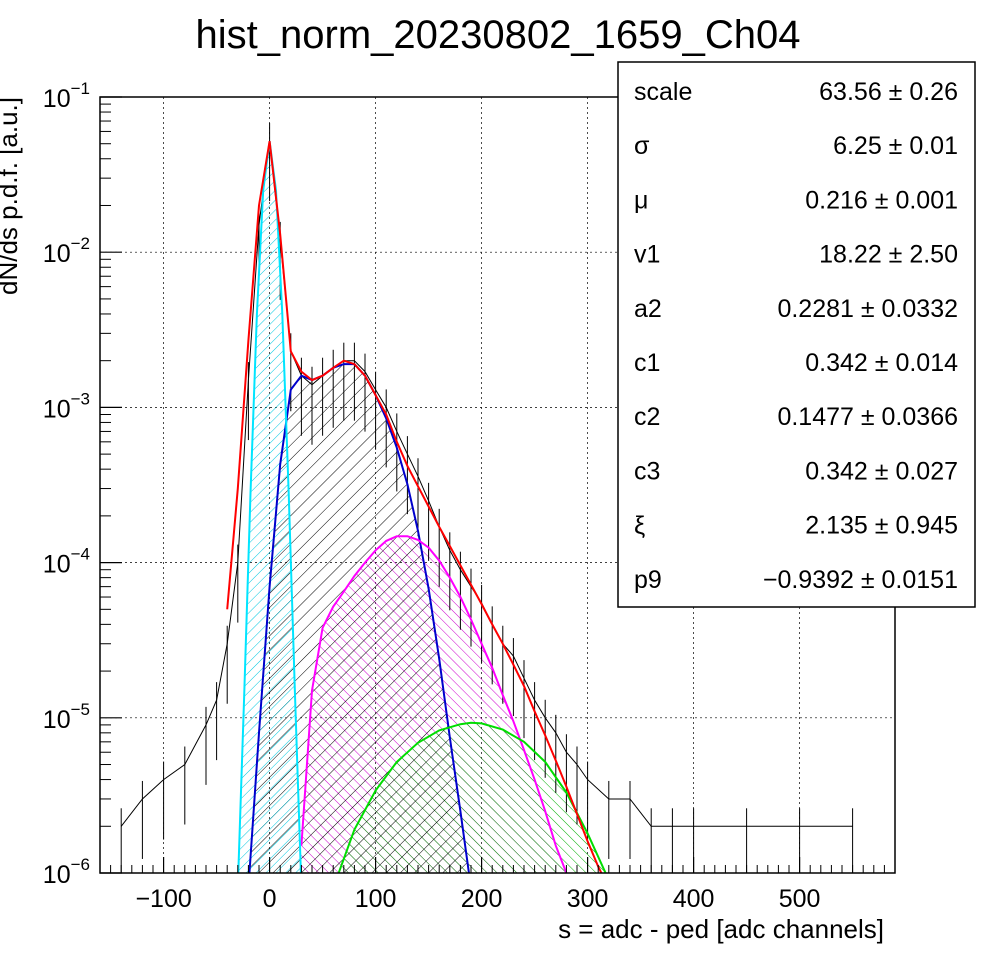 Image resolution: width=996 pixels, height=972 pixels. Describe the element at coordinates (860, 580) in the screenshot. I see `stats-param-value: −0.9392 ± 0.0151` at that location.